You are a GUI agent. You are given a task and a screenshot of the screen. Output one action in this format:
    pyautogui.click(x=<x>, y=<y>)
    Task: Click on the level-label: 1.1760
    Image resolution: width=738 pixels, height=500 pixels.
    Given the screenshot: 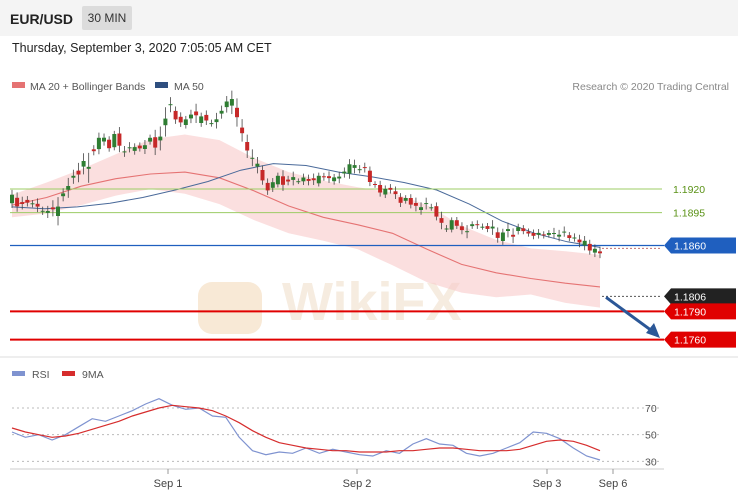 What is the action you would take?
    pyautogui.click(x=690, y=341)
    